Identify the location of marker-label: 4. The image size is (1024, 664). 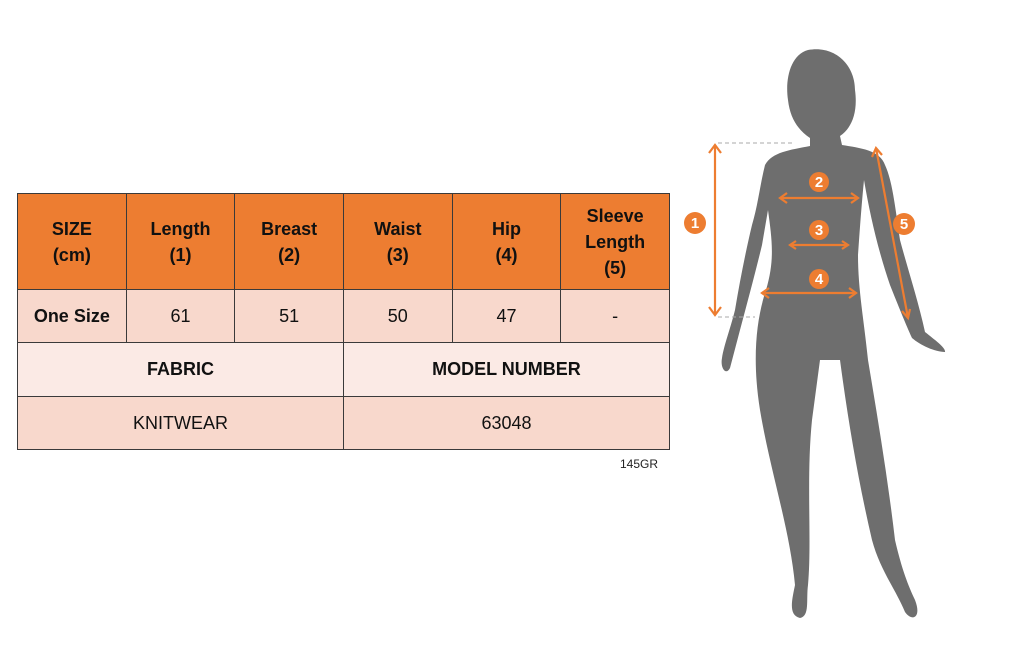
(819, 279).